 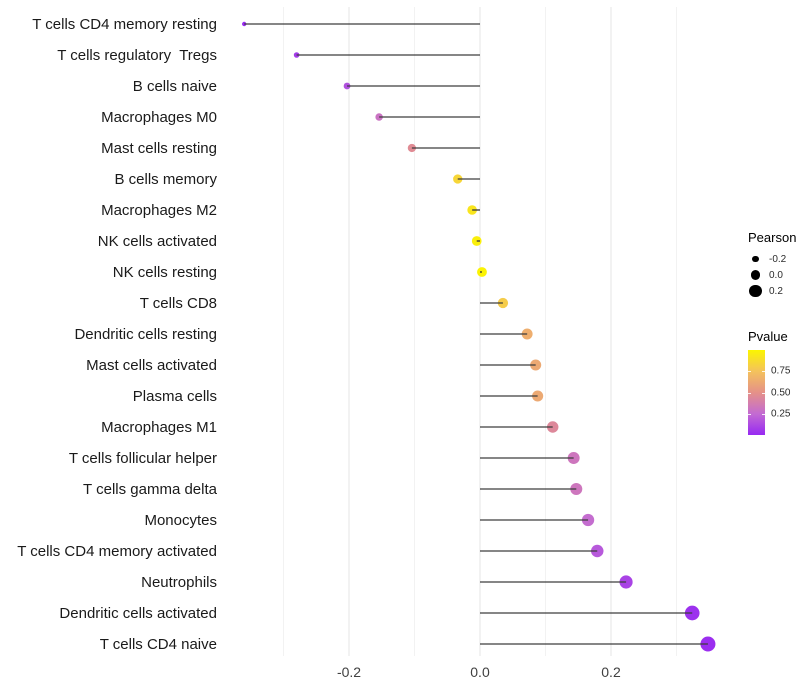 I want to click on pvalue-tick-label: 0.25, so click(x=781, y=414).